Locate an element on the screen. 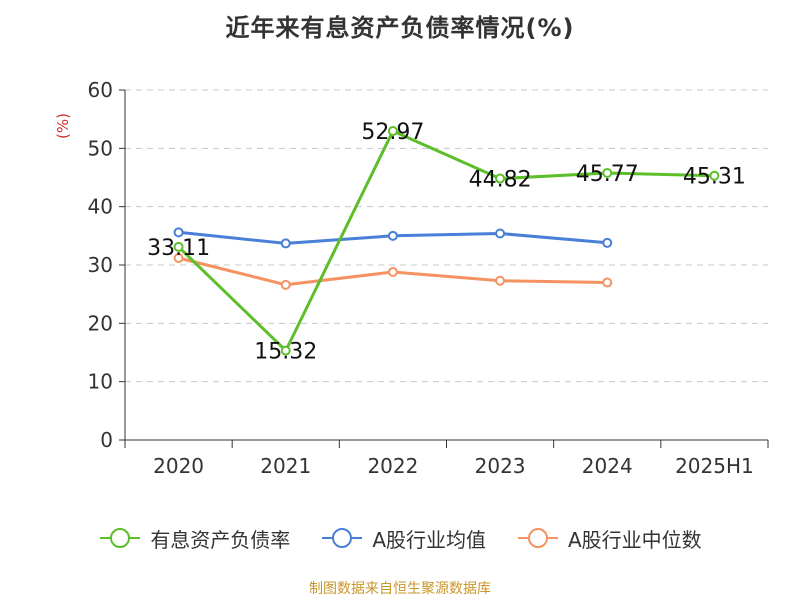 Image resolution: width=800 pixels, height=600 pixels. data-label: 44.82 is located at coordinates (500, 180).